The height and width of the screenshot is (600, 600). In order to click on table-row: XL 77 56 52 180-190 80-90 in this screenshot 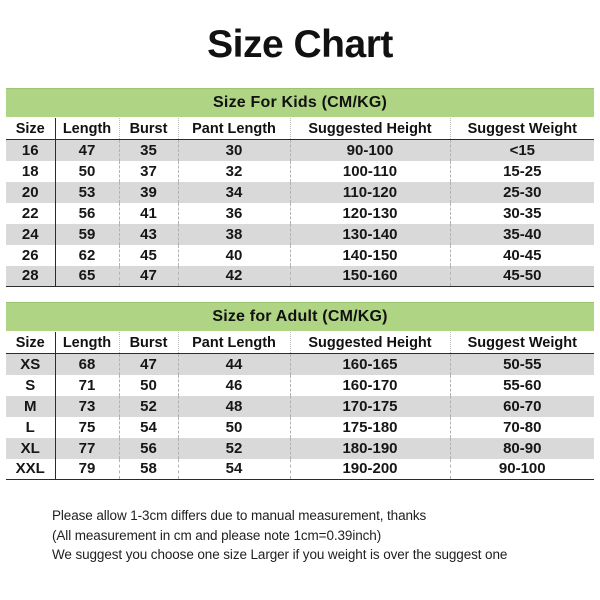, I will do `click(300, 448)`.